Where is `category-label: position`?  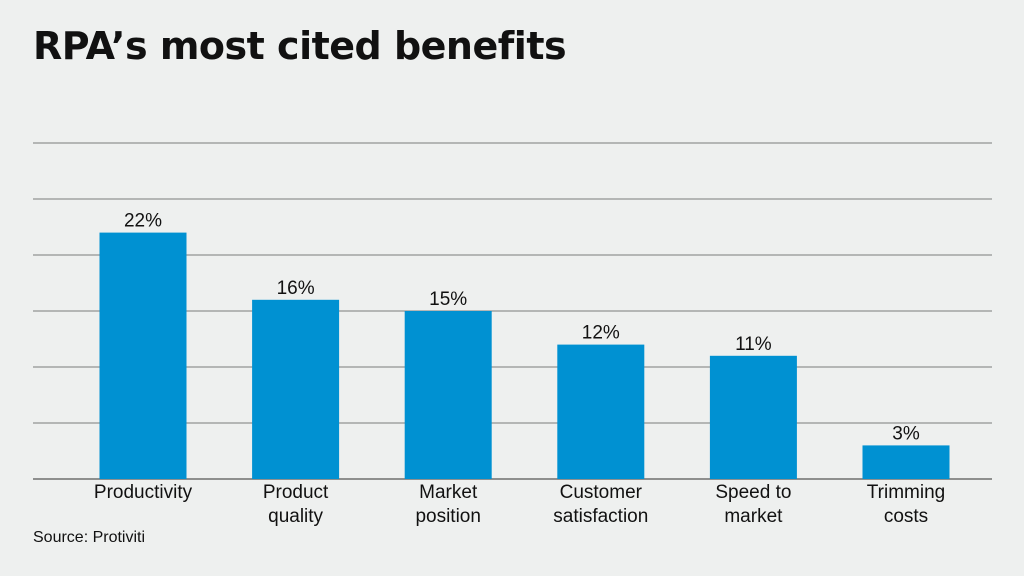 category-label: position is located at coordinates (448, 516).